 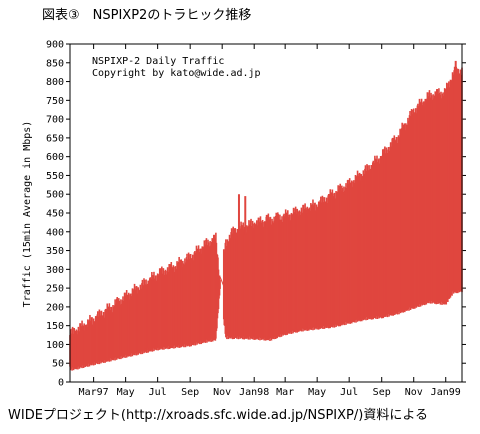 I want to click on chart-subtitle: Copyright by kato@wide.ad.jp, so click(x=176, y=73).